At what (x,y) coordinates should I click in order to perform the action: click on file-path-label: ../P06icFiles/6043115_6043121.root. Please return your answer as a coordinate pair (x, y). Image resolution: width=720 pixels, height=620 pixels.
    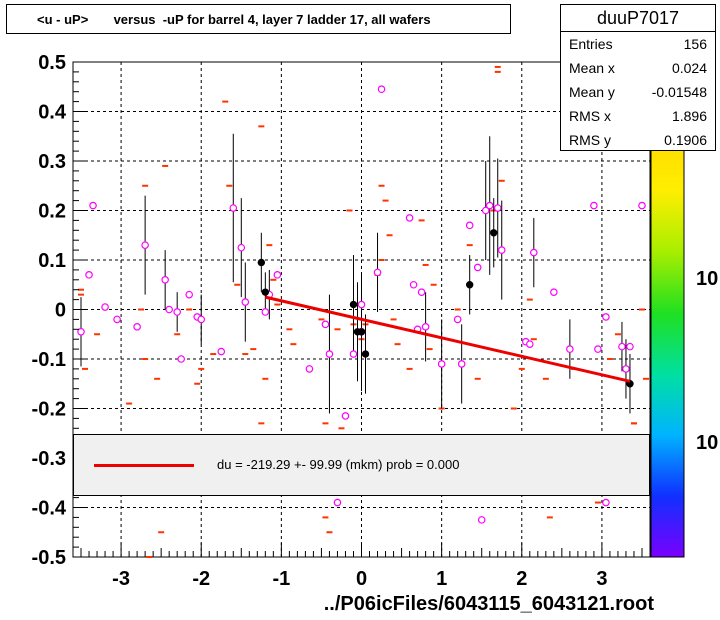
    Looking at the image, I should click on (488, 604).